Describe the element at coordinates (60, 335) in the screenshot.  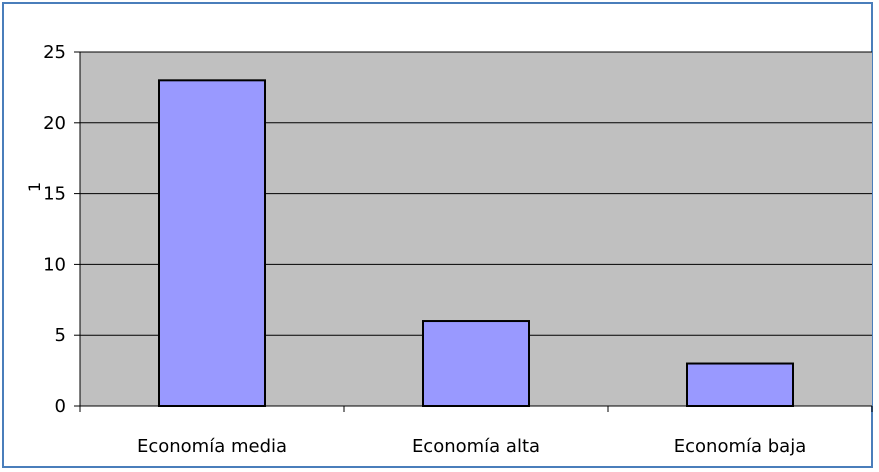
I see `y-tick-label: 5` at that location.